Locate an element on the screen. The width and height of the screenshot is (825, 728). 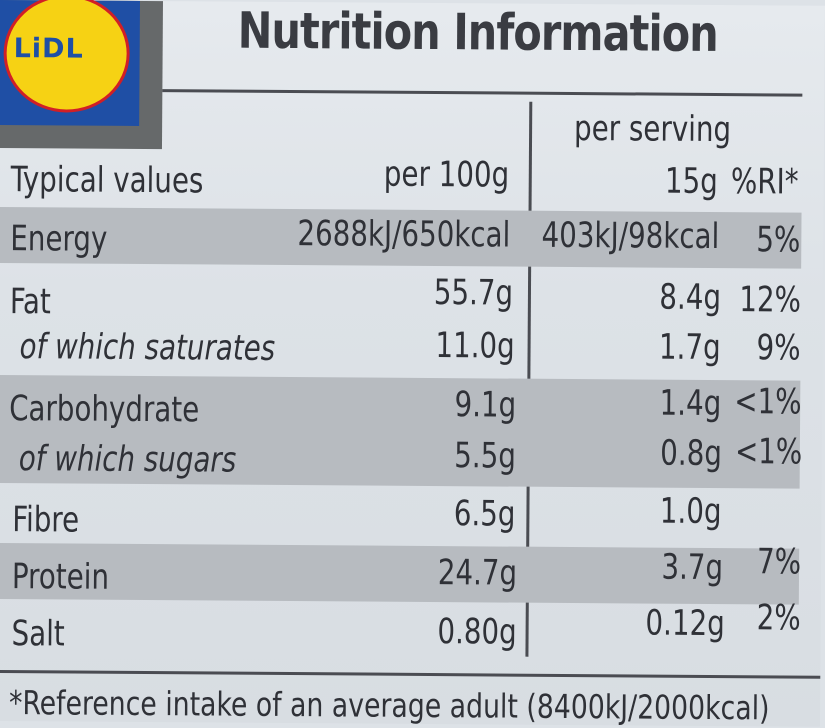
row-per100-saturates: 11.0g is located at coordinates (475, 346).